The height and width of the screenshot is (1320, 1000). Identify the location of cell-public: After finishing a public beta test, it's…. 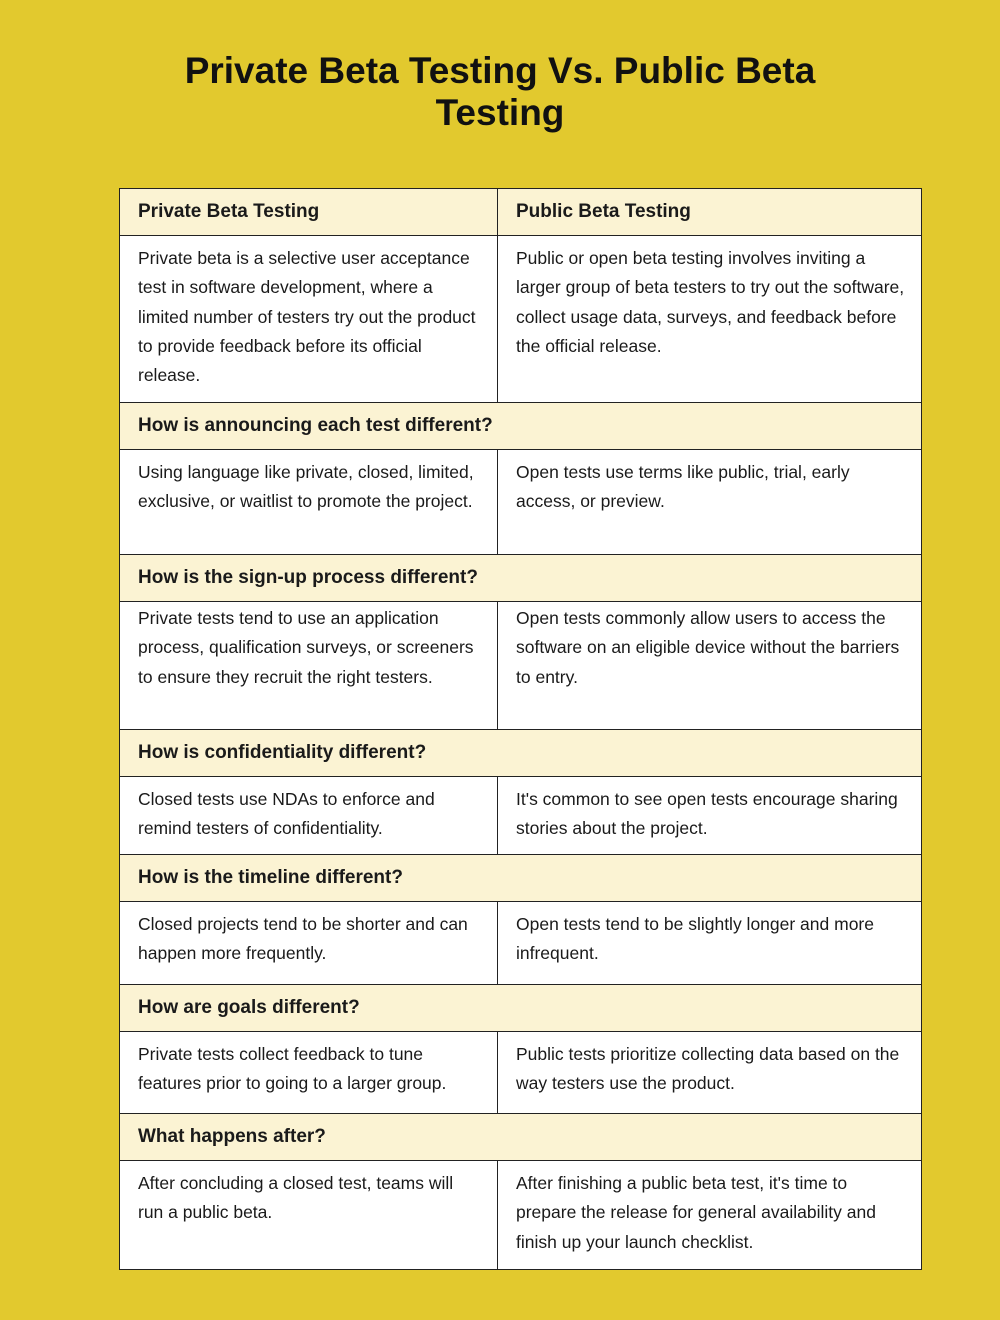
(709, 1215).